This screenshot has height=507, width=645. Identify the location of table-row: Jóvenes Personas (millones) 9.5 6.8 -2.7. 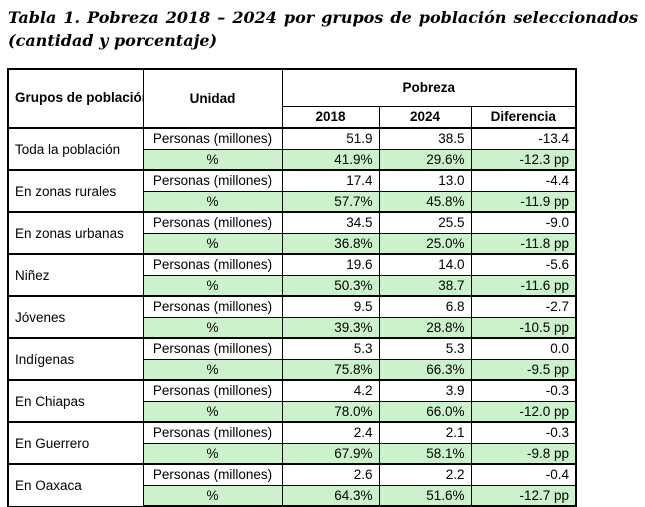
(292, 317).